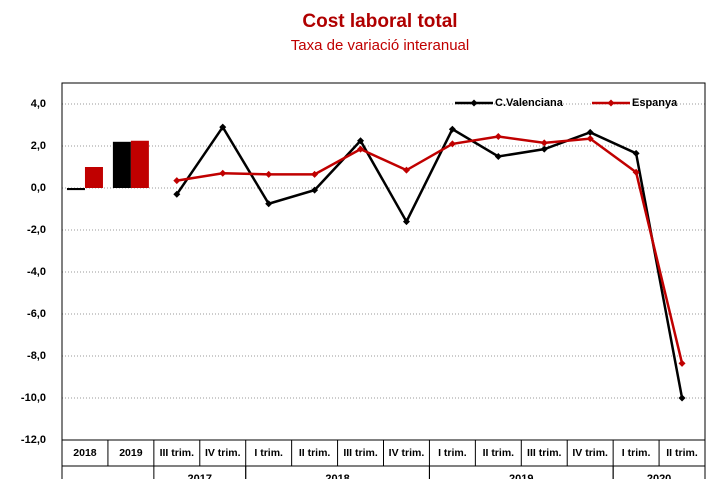 Image resolution: width=707 pixels, height=479 pixels. What do you see at coordinates (521, 476) in the screenshot?
I see `group-label: 2019` at bounding box center [521, 476].